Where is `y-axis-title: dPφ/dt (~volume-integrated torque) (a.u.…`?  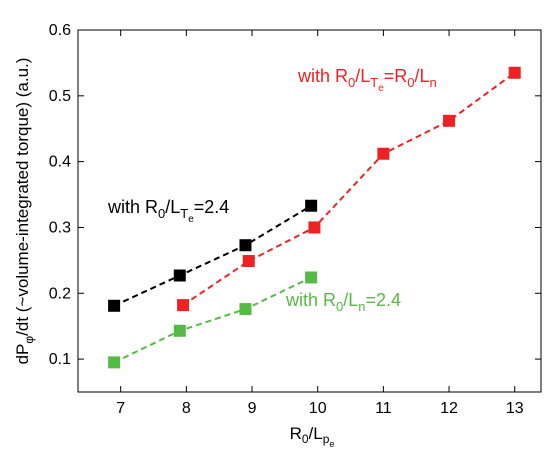
y-axis-title: dPφ/dt (~volume-integrated torque) (a.u.… is located at coordinates (24, 211).